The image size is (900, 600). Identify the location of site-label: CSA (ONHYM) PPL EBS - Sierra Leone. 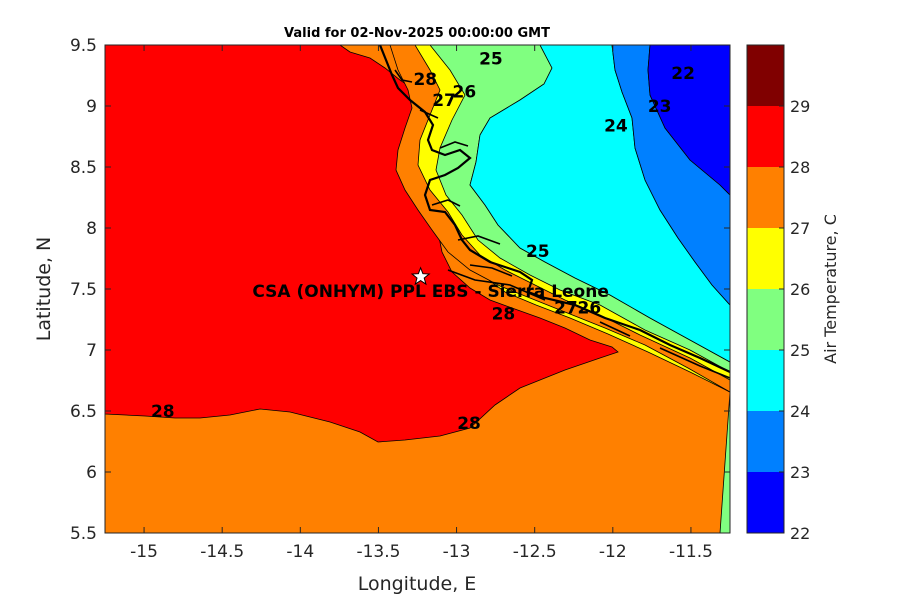
(430, 292).